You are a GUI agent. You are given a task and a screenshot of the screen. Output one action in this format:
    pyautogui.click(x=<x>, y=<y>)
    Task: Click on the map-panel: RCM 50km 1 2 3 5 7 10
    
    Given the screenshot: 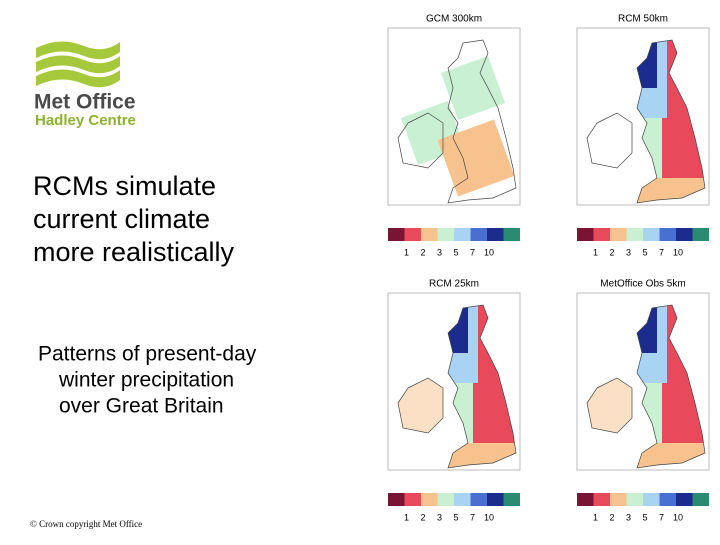 What is the action you would take?
    pyautogui.click(x=643, y=135)
    